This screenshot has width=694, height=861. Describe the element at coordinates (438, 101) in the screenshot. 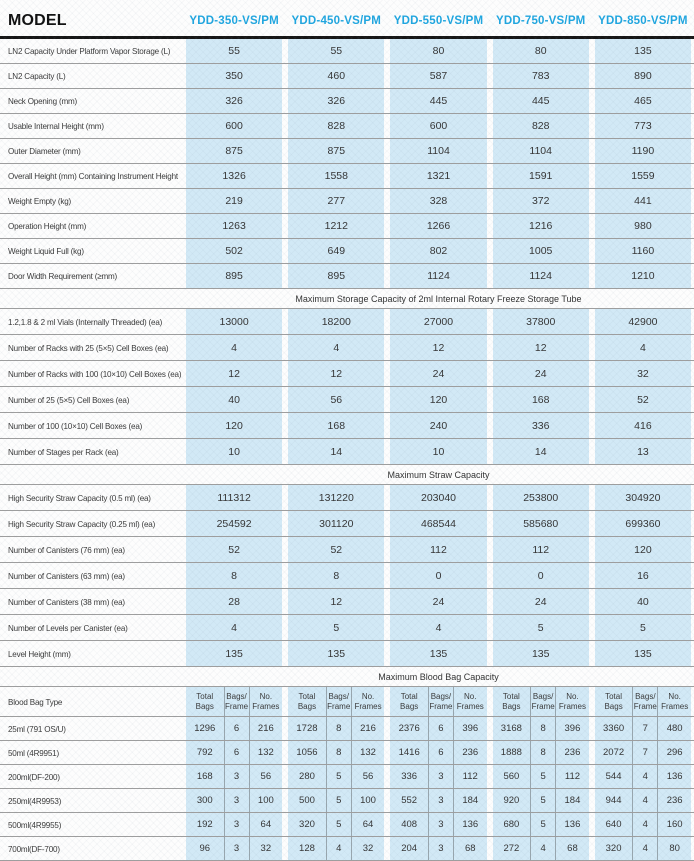

I see `value-cell: 445` at that location.